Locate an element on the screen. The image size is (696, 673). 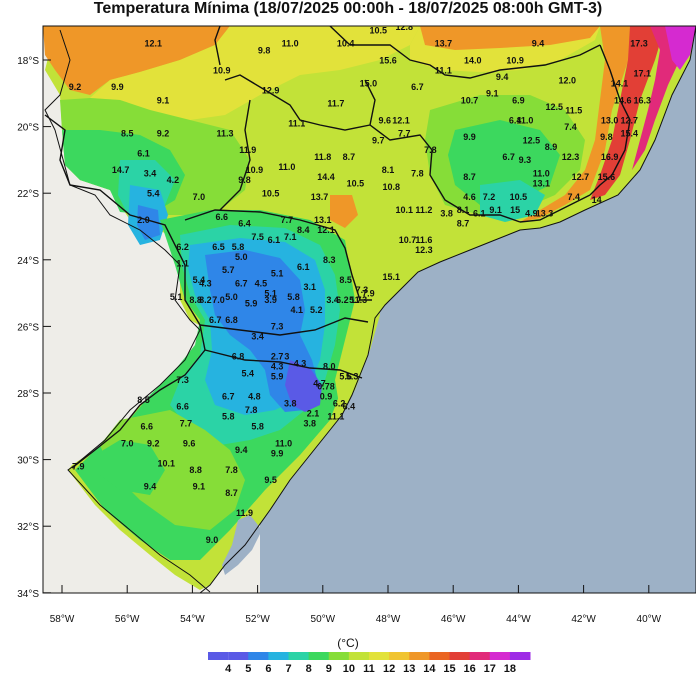
lon-label: 52°W is located at coordinates (257, 619).